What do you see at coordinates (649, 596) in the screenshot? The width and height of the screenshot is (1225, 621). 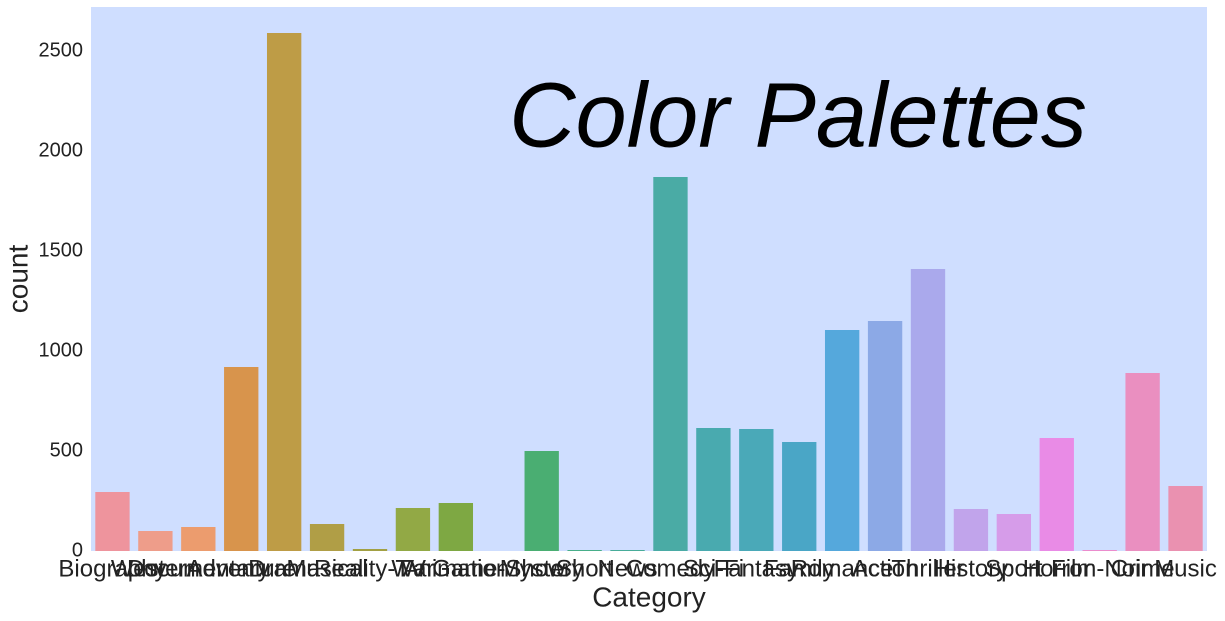 I see `x-axis-label: Category` at bounding box center [649, 596].